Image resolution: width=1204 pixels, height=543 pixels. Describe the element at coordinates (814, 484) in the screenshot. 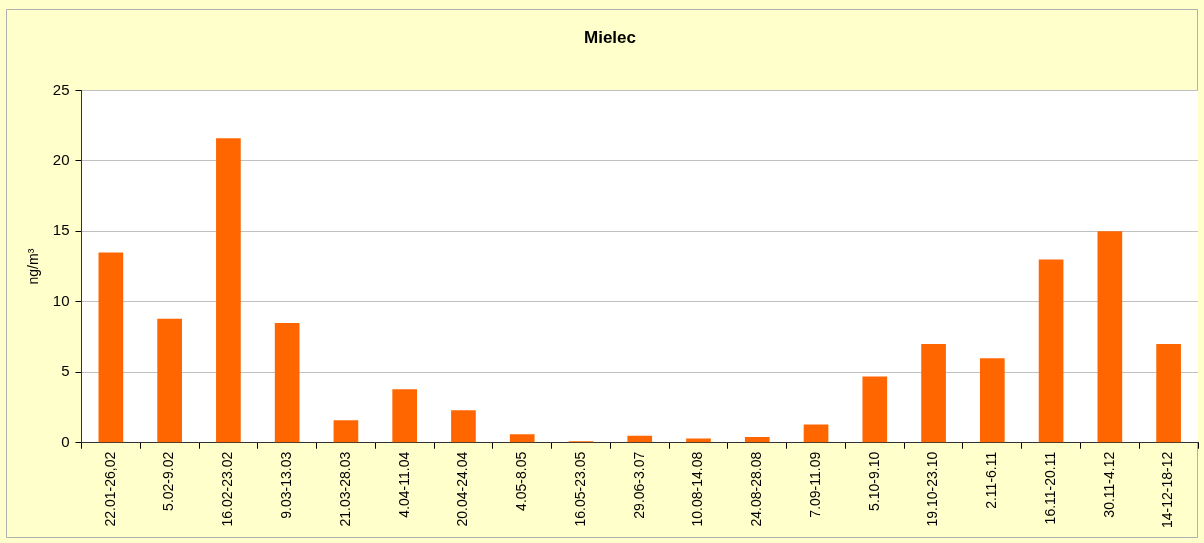

I see `x-tick-label: 7.09-11.09` at that location.